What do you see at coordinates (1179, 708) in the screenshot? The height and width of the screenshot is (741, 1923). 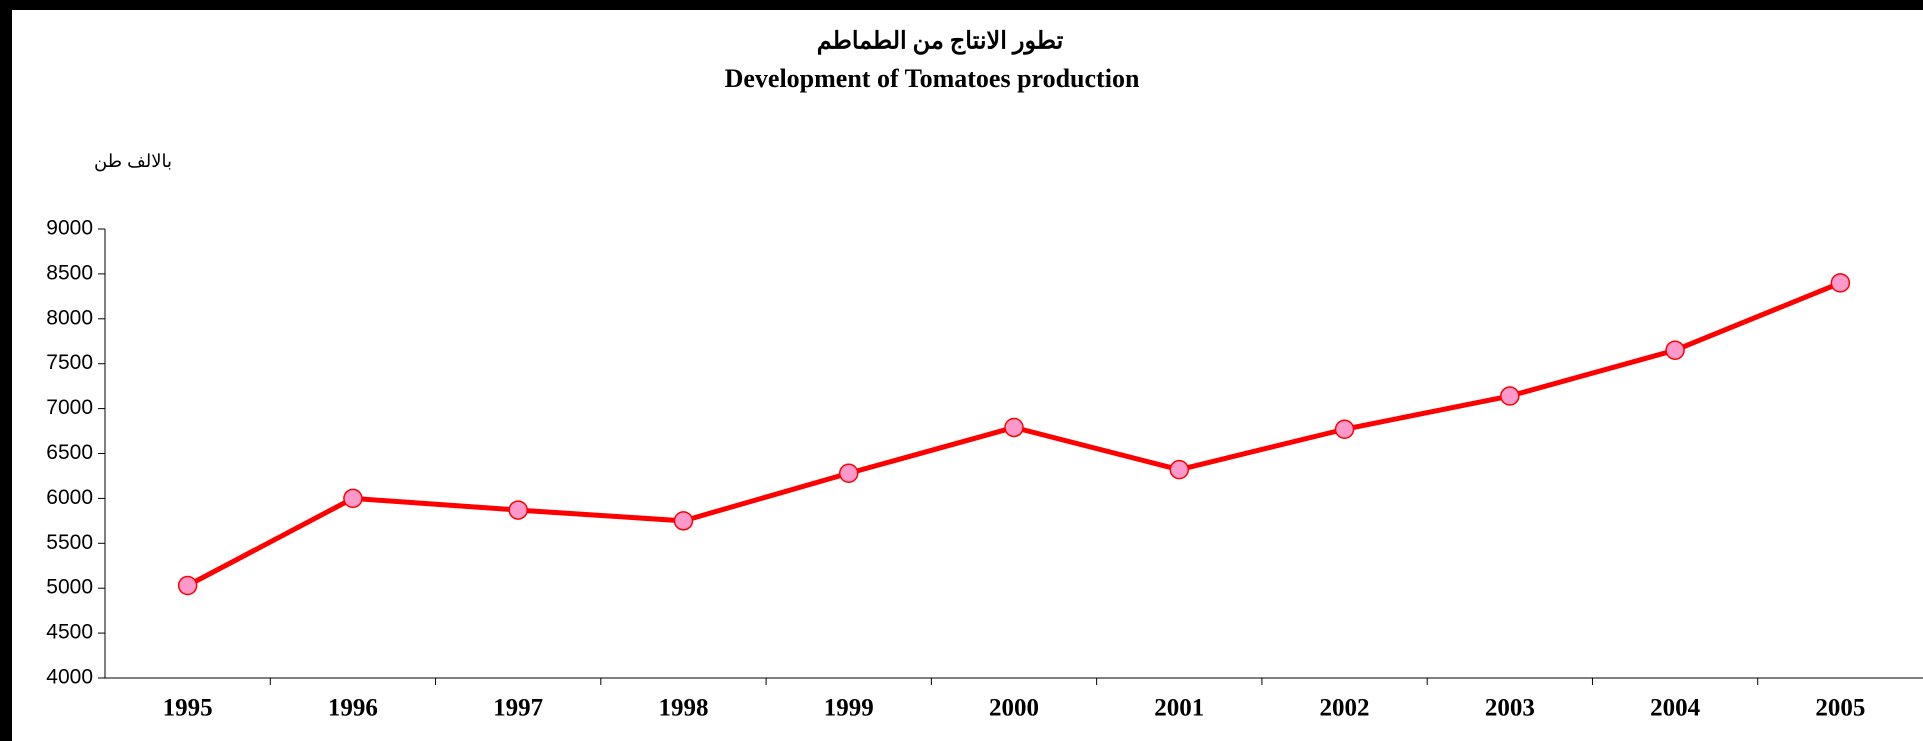 I see `x-tick-label: 2001` at bounding box center [1179, 708].